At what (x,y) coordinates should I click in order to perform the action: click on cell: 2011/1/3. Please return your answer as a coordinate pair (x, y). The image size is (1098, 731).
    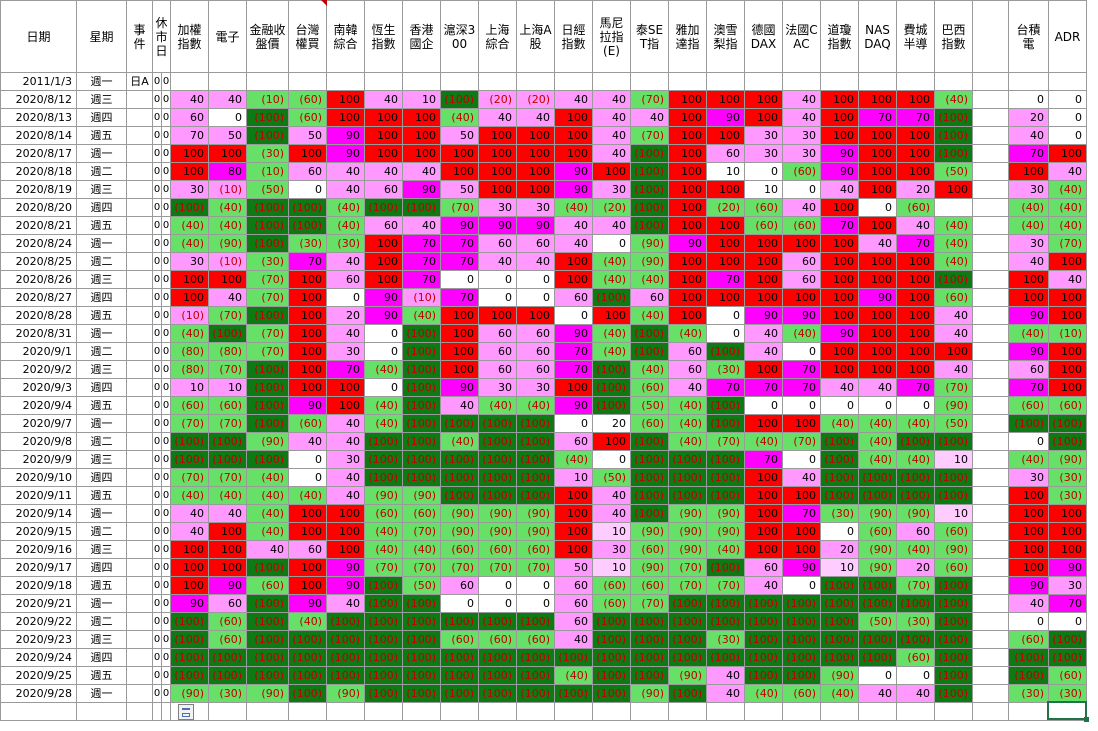
    Looking at the image, I should click on (38, 81).